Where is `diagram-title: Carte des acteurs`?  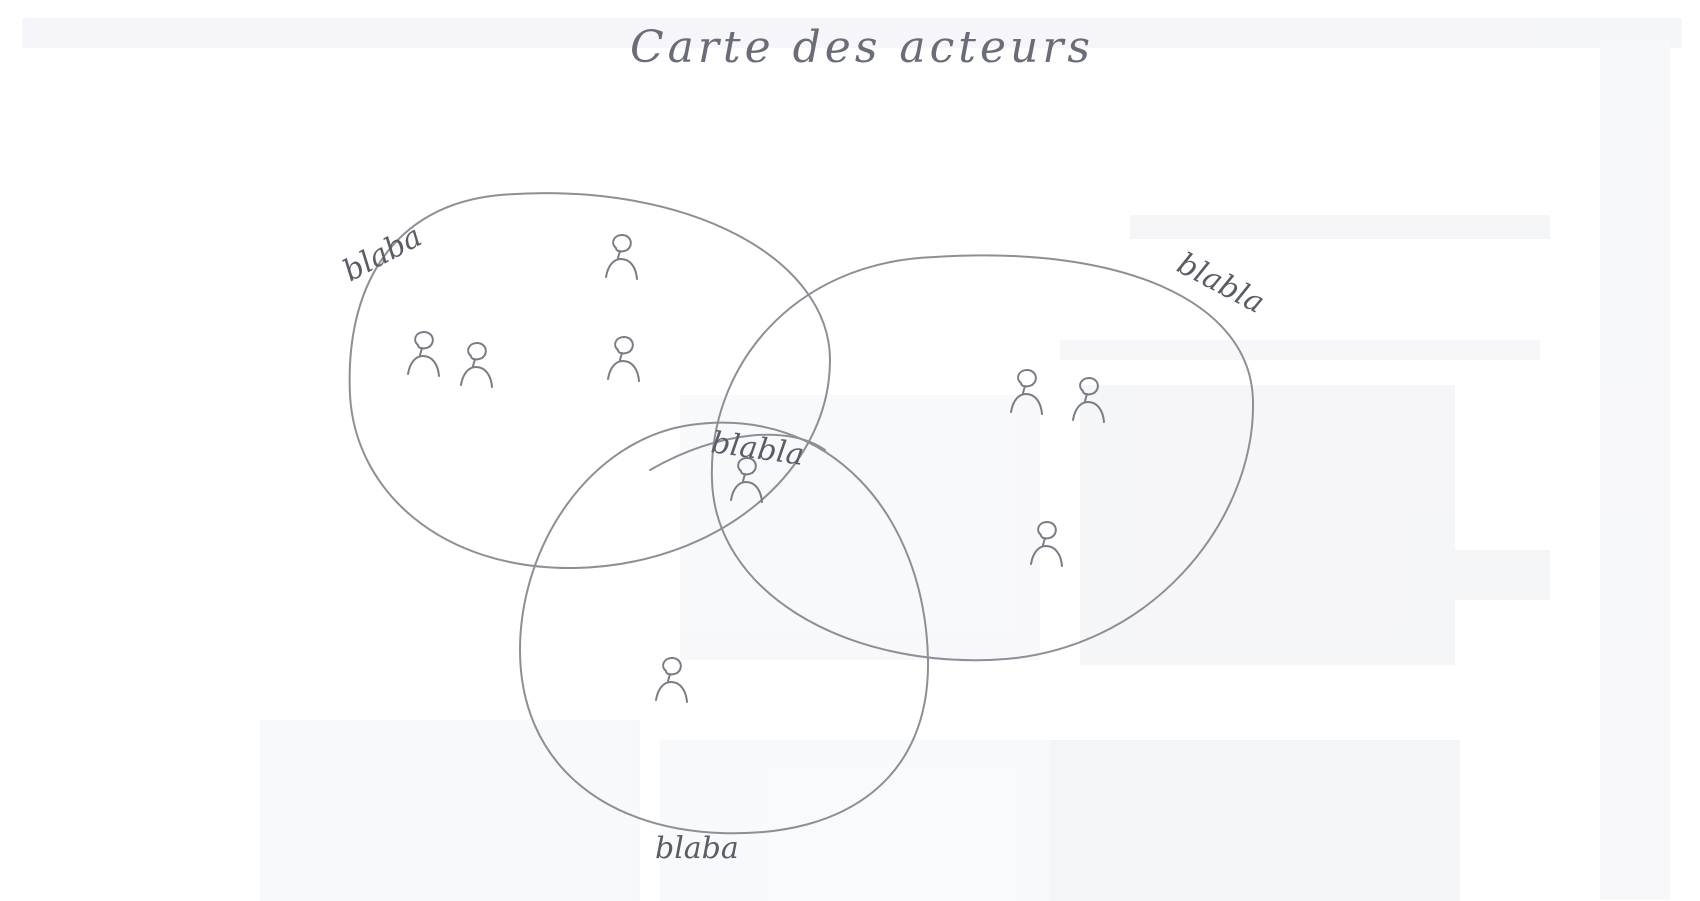
diagram-title: Carte des acteurs is located at coordinates (862, 47).